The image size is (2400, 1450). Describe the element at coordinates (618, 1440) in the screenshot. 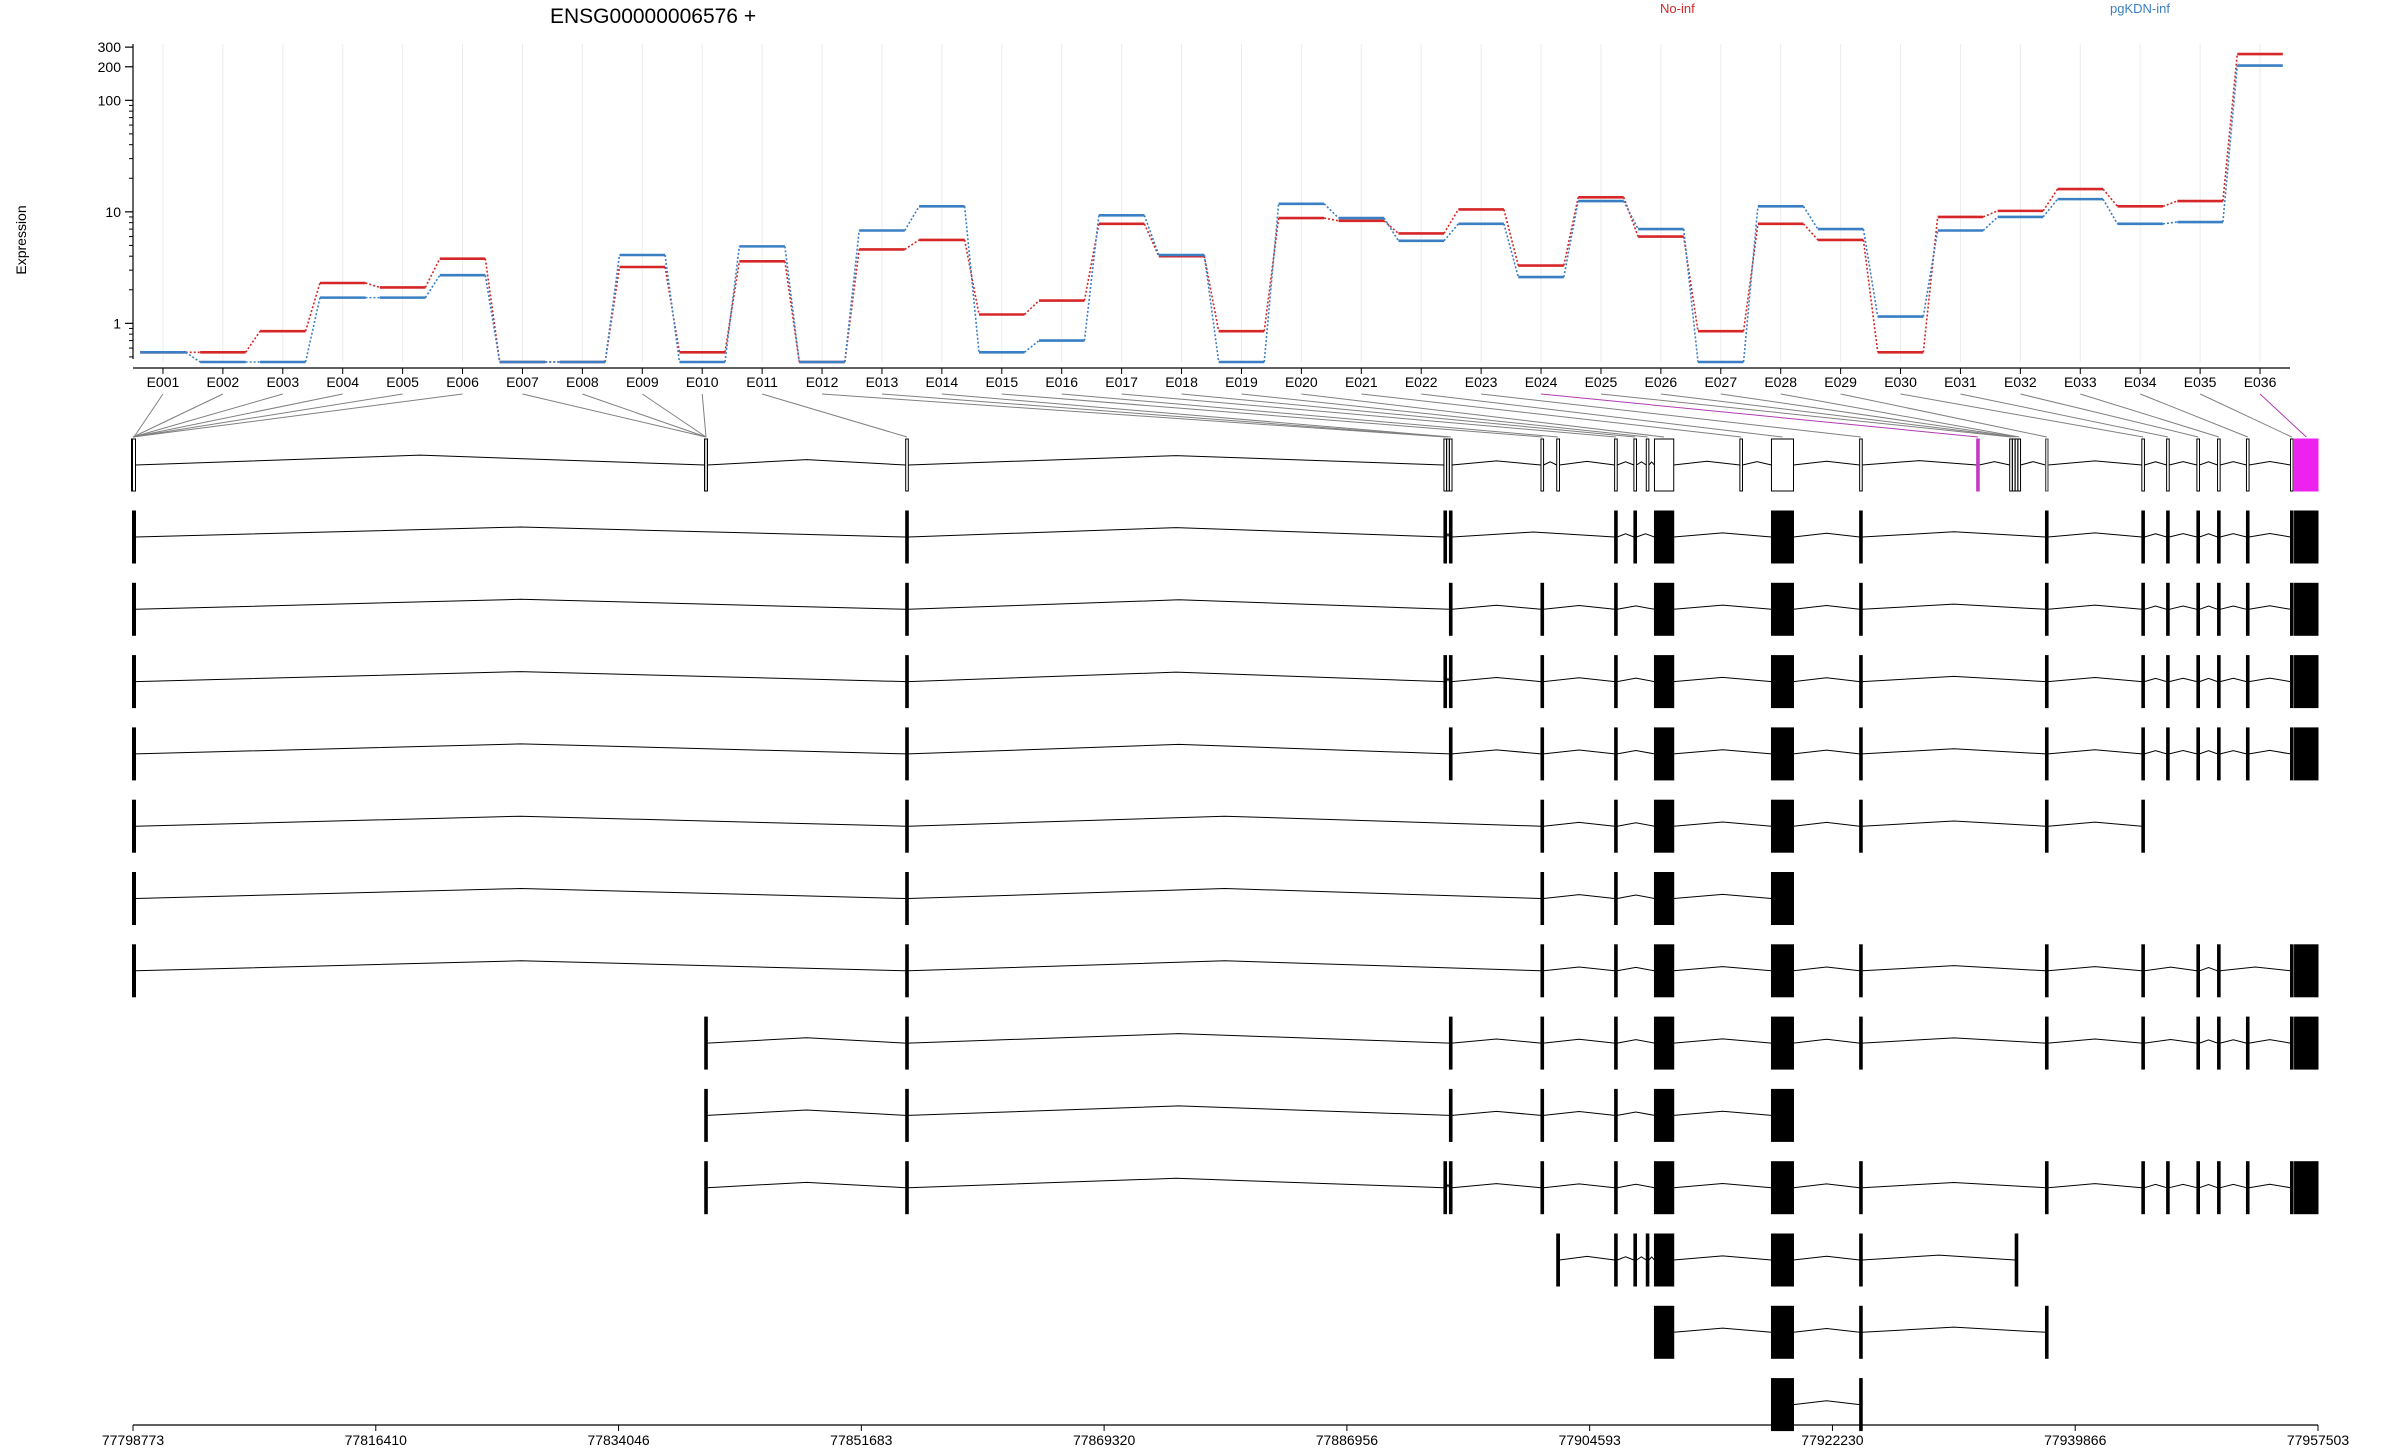

I see `genome-tick-label: 77834046` at that location.